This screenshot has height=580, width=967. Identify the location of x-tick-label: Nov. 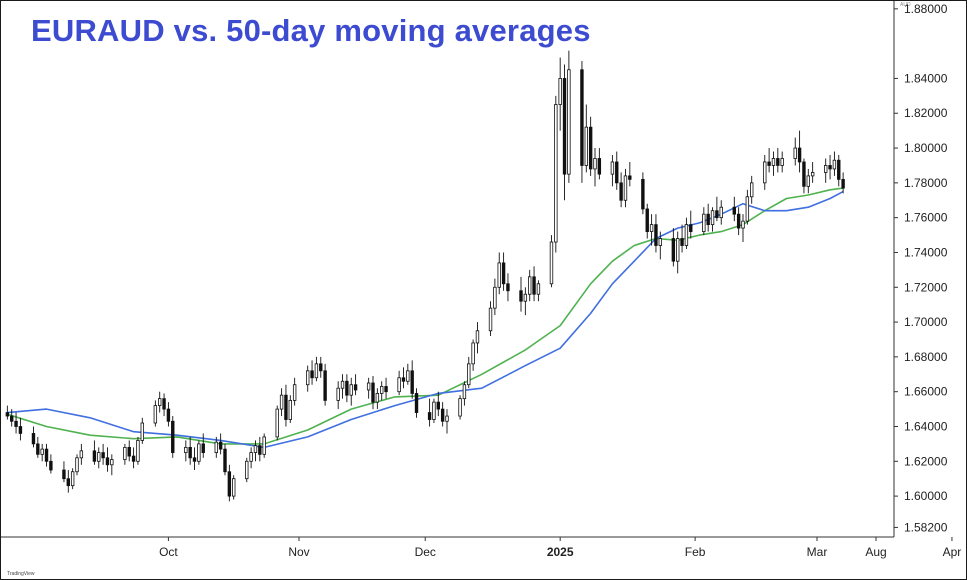
(298, 552).